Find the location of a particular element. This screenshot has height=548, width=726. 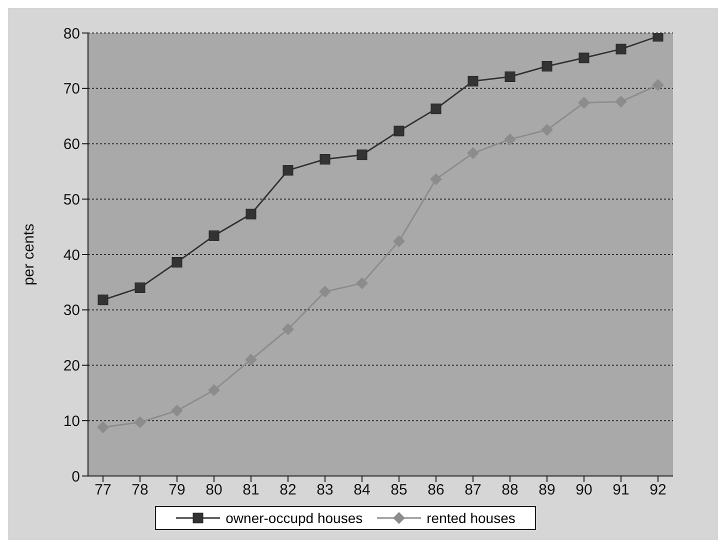

x-tick-label: 89 is located at coordinates (547, 490).